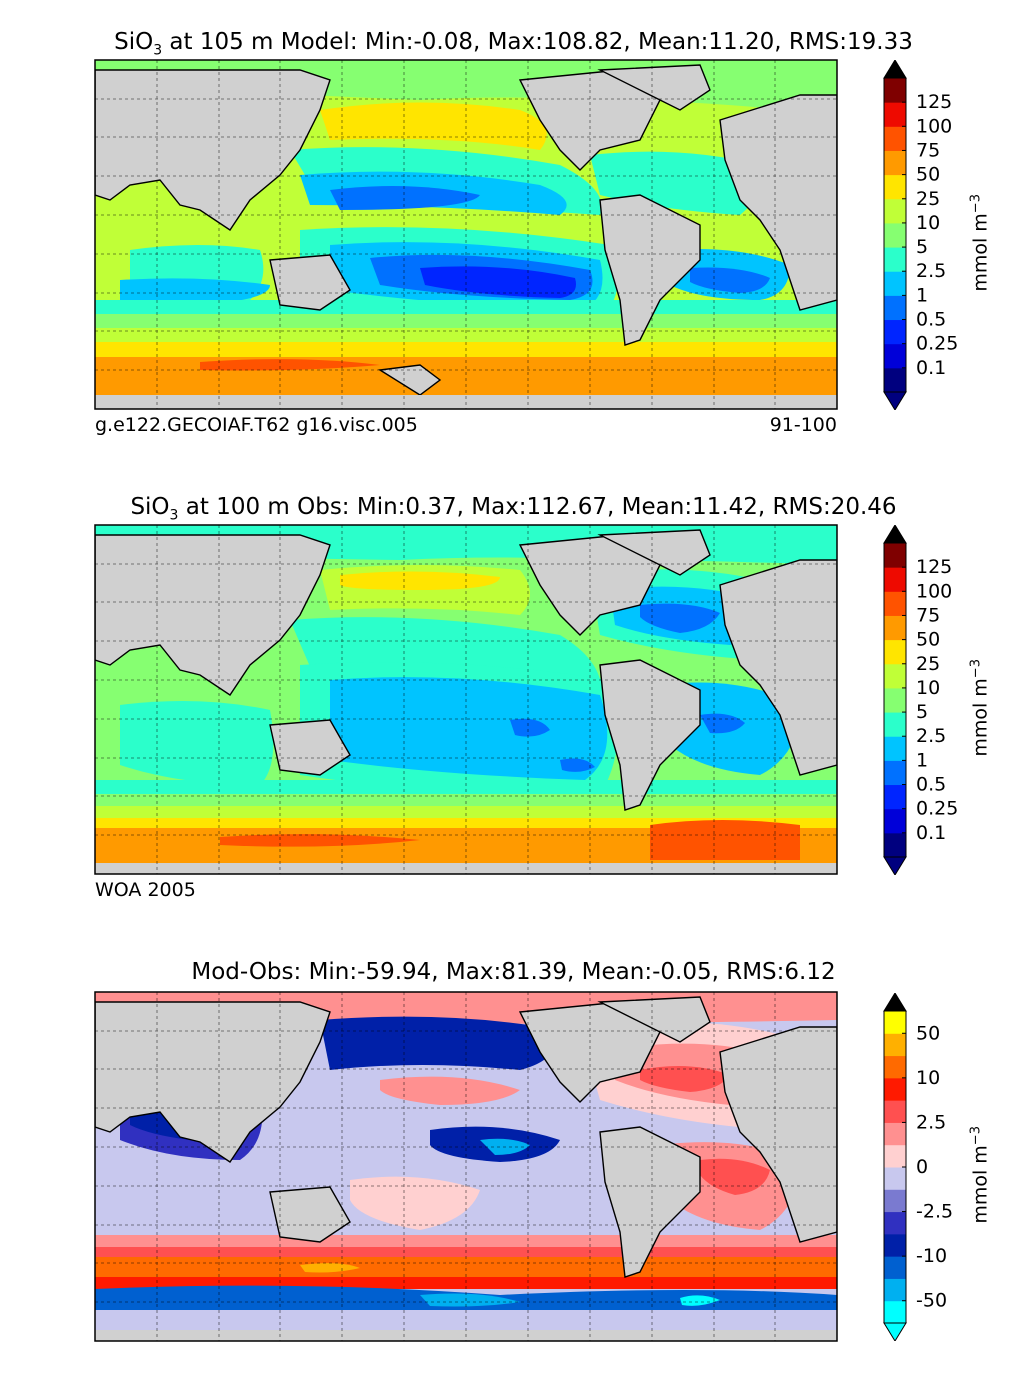  I want to click on colorbar-tick-label: -50, so click(931, 1301).